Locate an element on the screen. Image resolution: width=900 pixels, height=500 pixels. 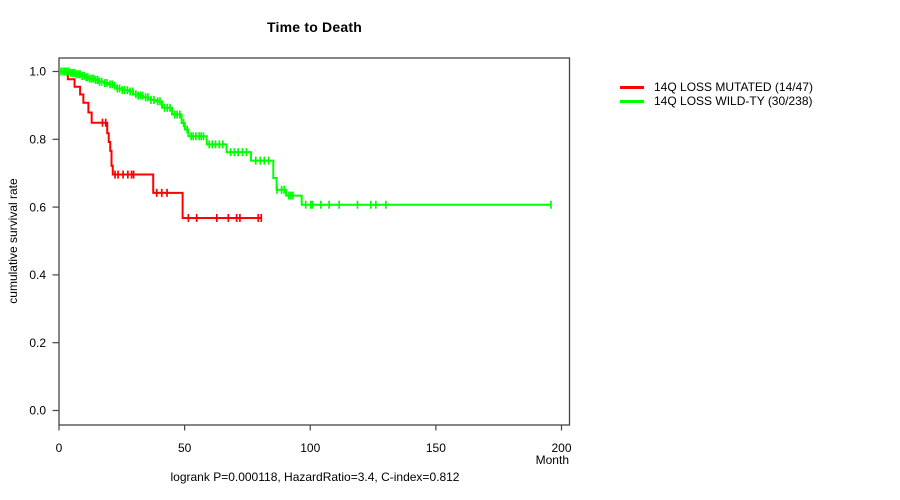
x-axis-tick-label: 0 is located at coordinates (59, 448).